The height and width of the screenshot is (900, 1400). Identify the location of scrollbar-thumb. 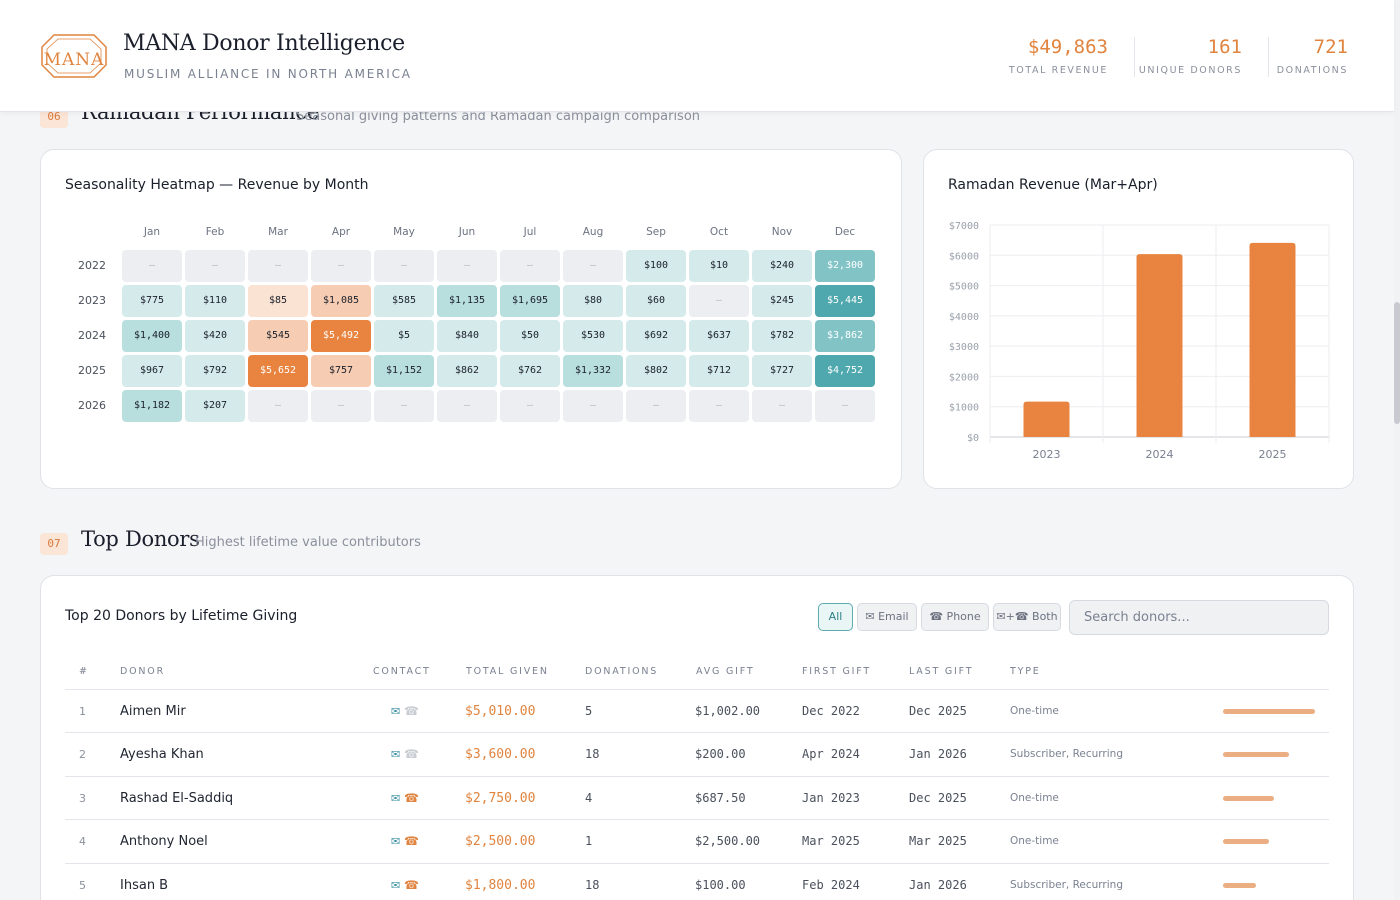
(1397, 363).